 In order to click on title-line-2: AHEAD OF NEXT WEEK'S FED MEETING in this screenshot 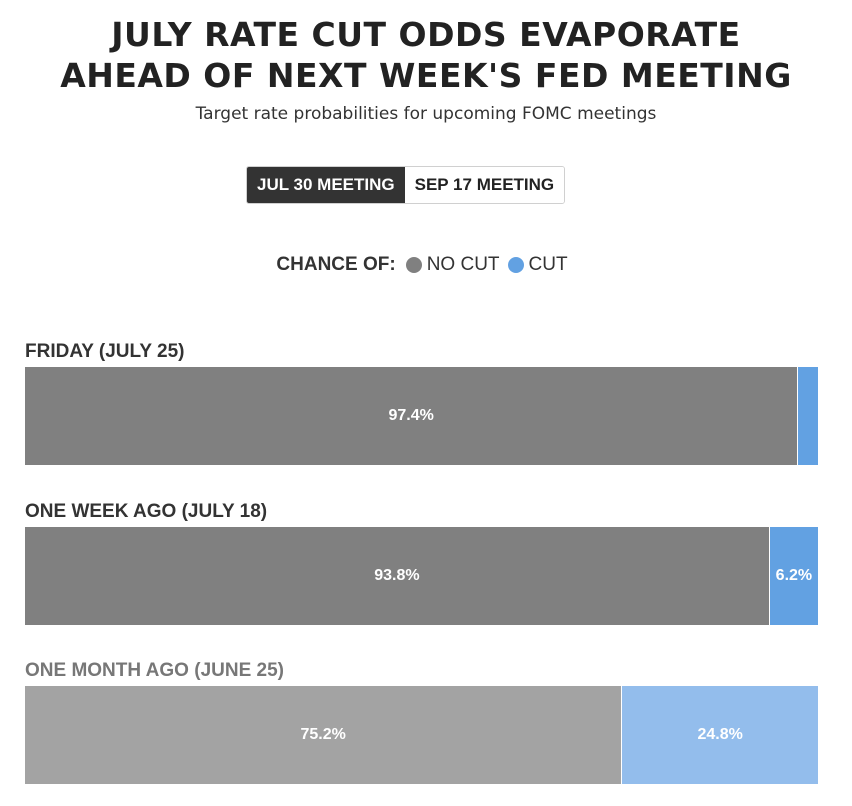, I will do `click(426, 75)`.